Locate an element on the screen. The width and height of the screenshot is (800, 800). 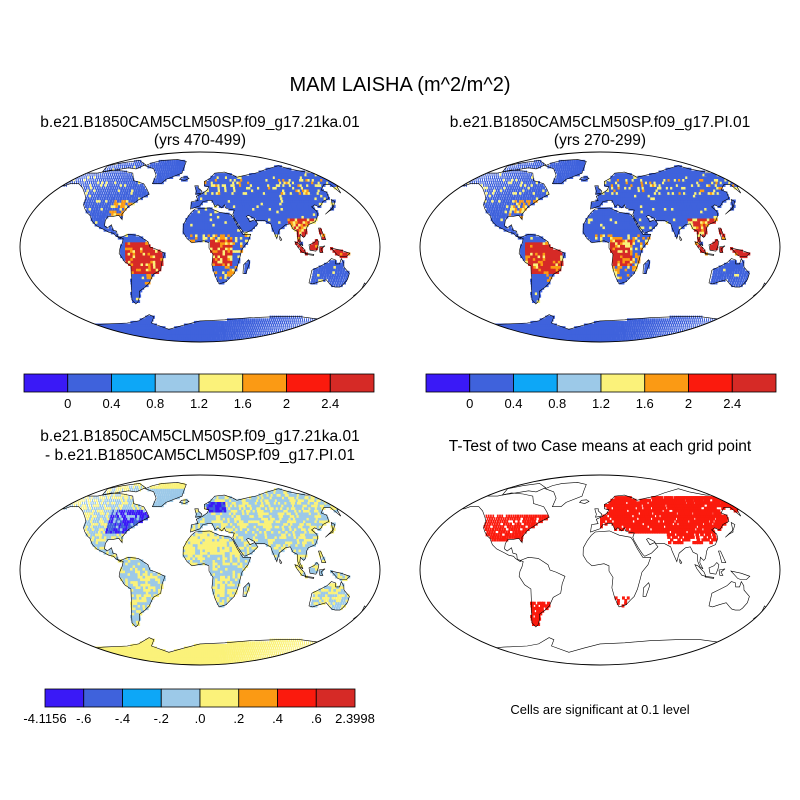
colorbar-difference: -4.1156 -.6 -.4 -.2 .0 .2 .4 .6 2.3998 is located at coordinates (199, 707).